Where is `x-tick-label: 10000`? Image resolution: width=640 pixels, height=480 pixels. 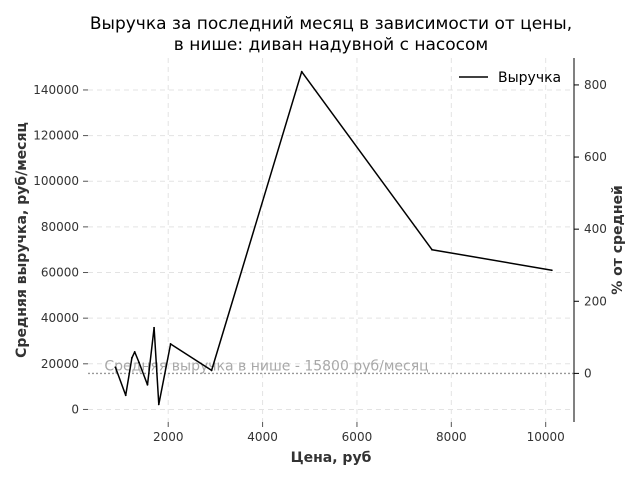 x-tick-label: 10000 is located at coordinates (546, 437).